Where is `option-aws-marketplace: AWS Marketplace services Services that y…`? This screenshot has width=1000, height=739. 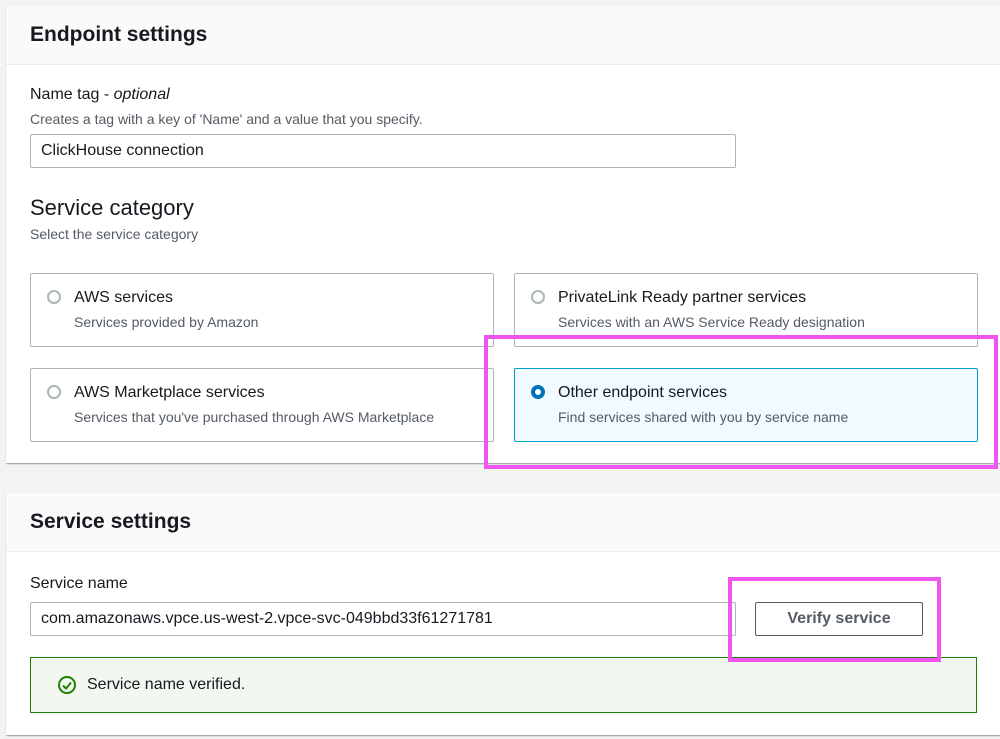 option-aws-marketplace: AWS Marketplace services Services that y… is located at coordinates (262, 405).